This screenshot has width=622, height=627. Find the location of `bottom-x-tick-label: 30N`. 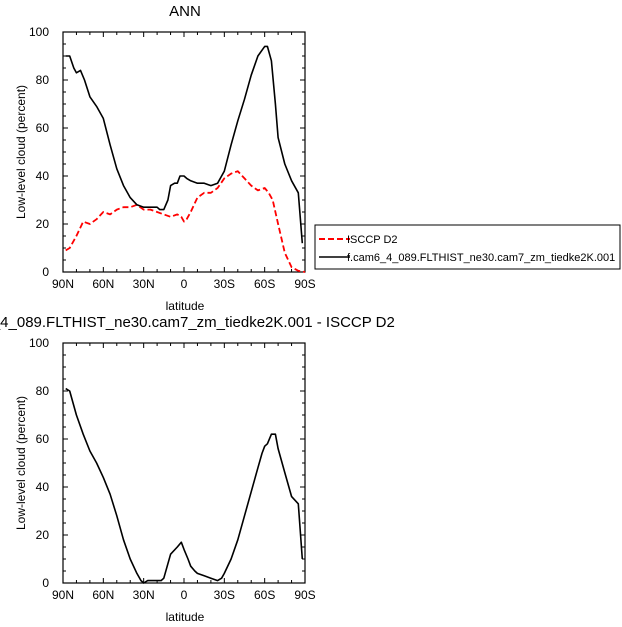

bottom-x-tick-label: 30N is located at coordinates (144, 595).